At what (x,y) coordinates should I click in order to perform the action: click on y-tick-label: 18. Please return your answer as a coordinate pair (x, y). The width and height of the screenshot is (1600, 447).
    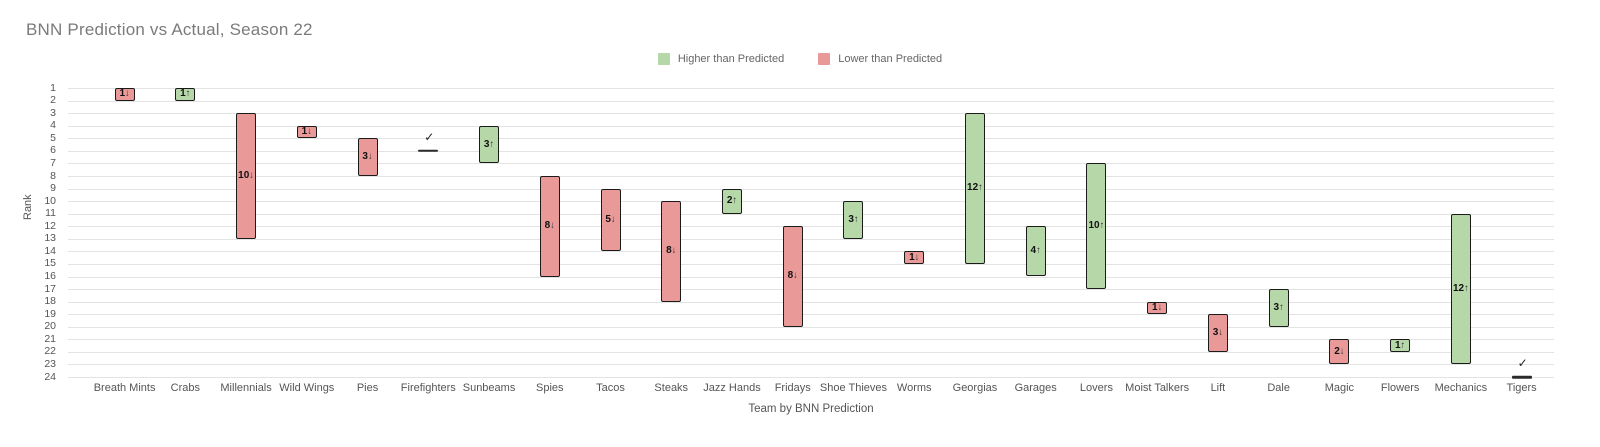
    Looking at the image, I should click on (50, 301).